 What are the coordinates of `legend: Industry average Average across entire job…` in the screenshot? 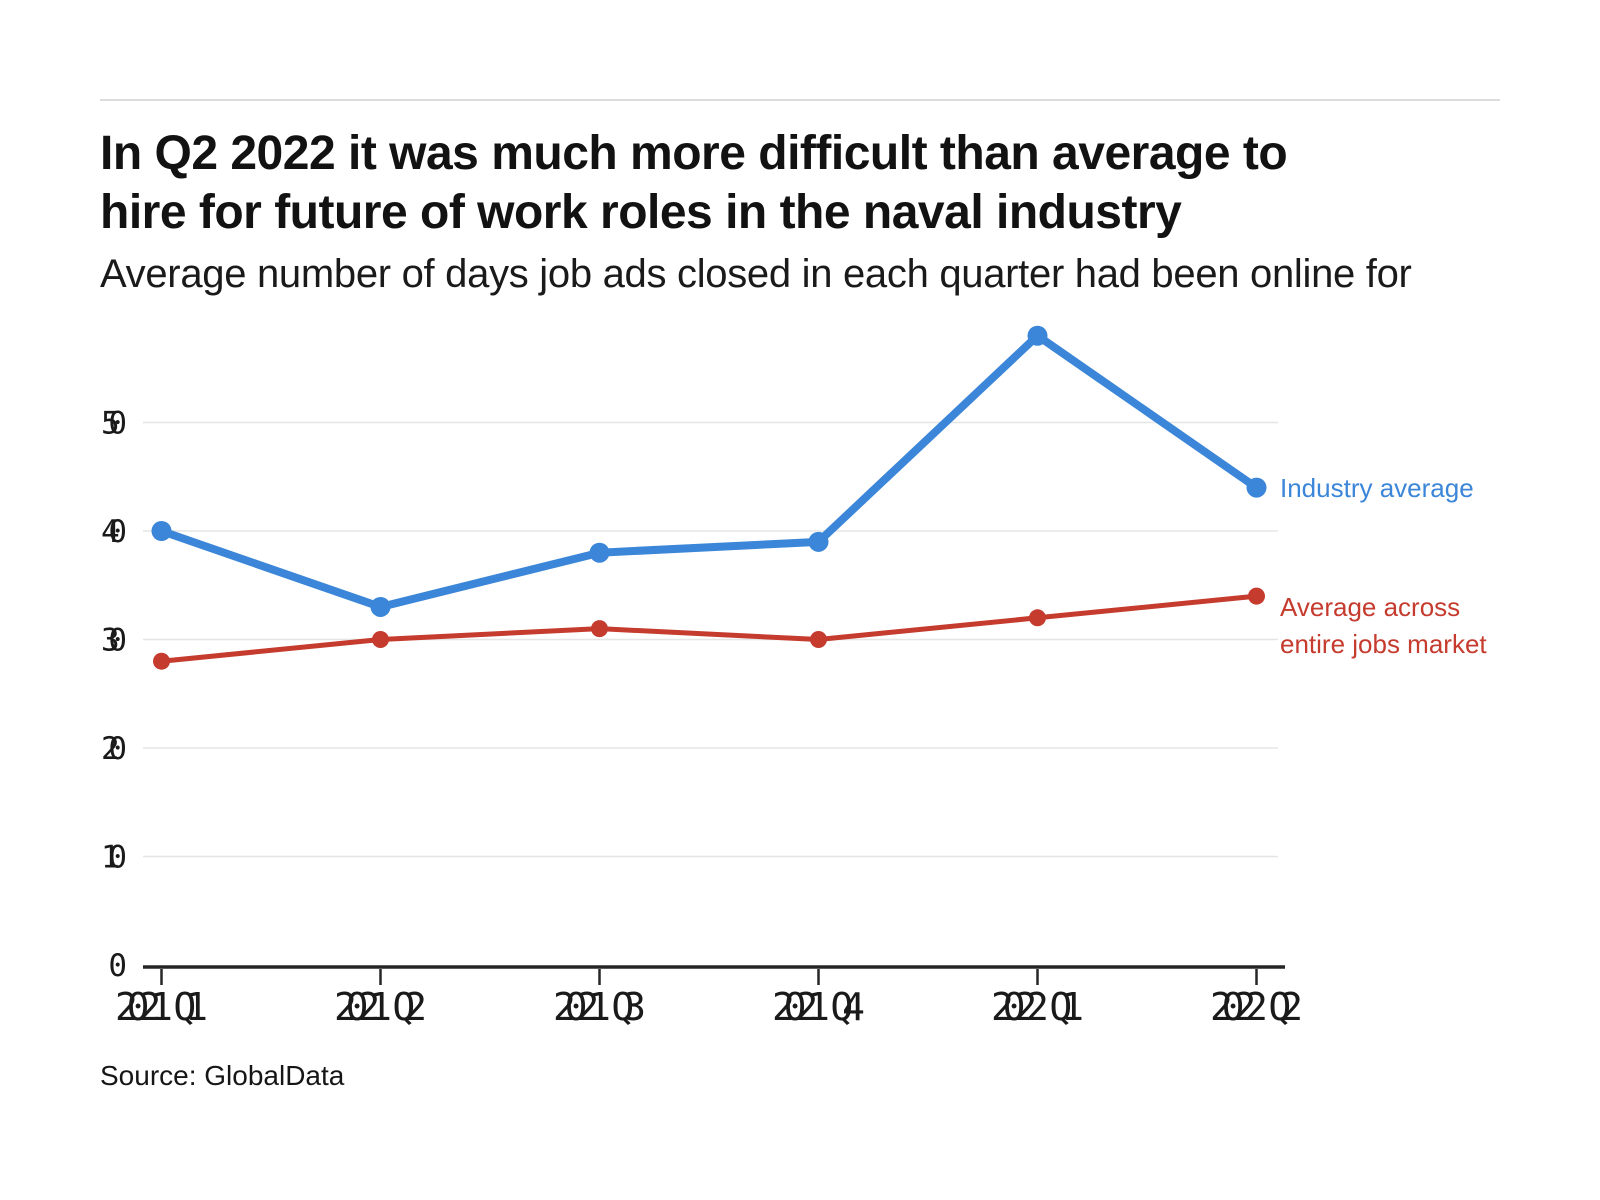 It's located at (1383, 566).